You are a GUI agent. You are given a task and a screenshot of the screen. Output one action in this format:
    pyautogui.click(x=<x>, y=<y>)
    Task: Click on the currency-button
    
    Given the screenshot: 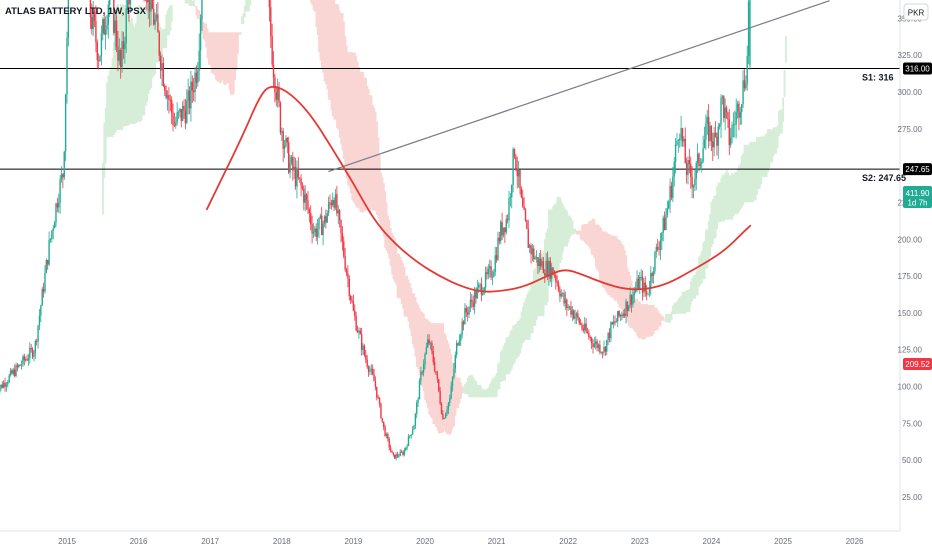 What is the action you would take?
    pyautogui.click(x=916, y=12)
    